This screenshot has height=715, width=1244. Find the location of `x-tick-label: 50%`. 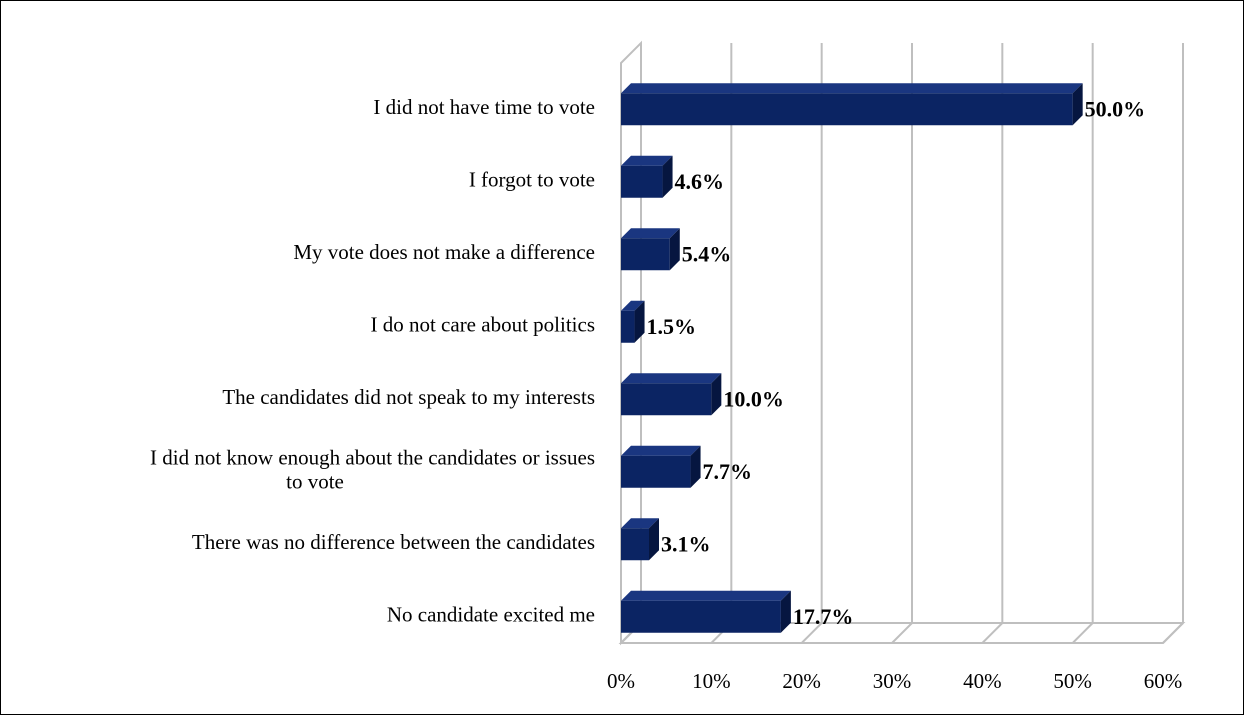

x-tick-label: 50% is located at coordinates (1072, 681).